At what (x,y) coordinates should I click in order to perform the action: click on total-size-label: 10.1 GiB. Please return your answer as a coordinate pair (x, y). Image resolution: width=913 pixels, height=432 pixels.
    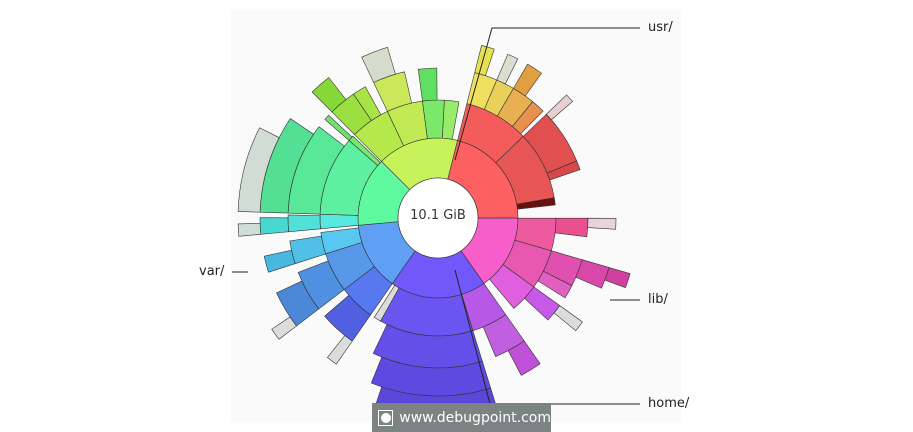
    Looking at the image, I should click on (438, 215).